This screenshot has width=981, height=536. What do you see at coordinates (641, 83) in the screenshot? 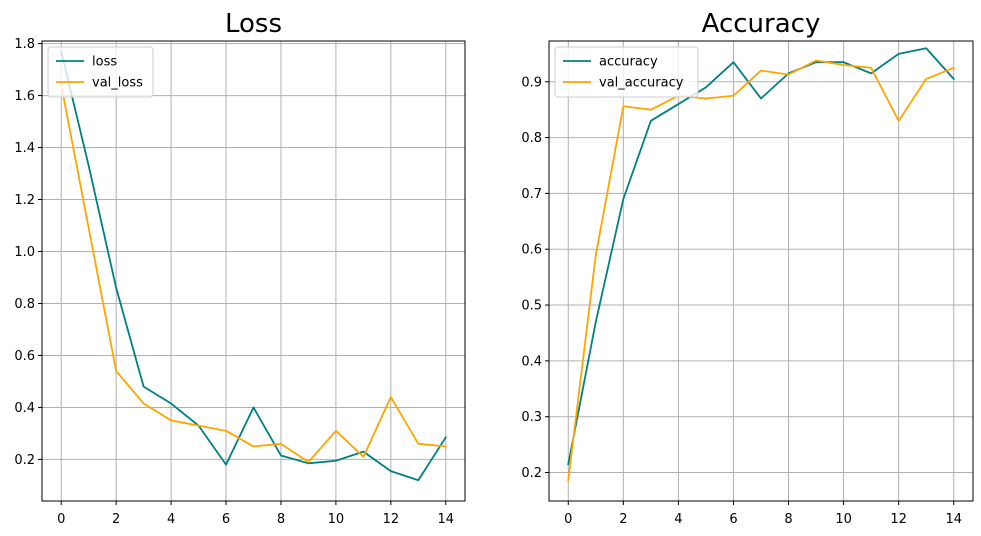
I see `chart-1-legend-label-val_accuracy: val_accuracy` at bounding box center [641, 83].